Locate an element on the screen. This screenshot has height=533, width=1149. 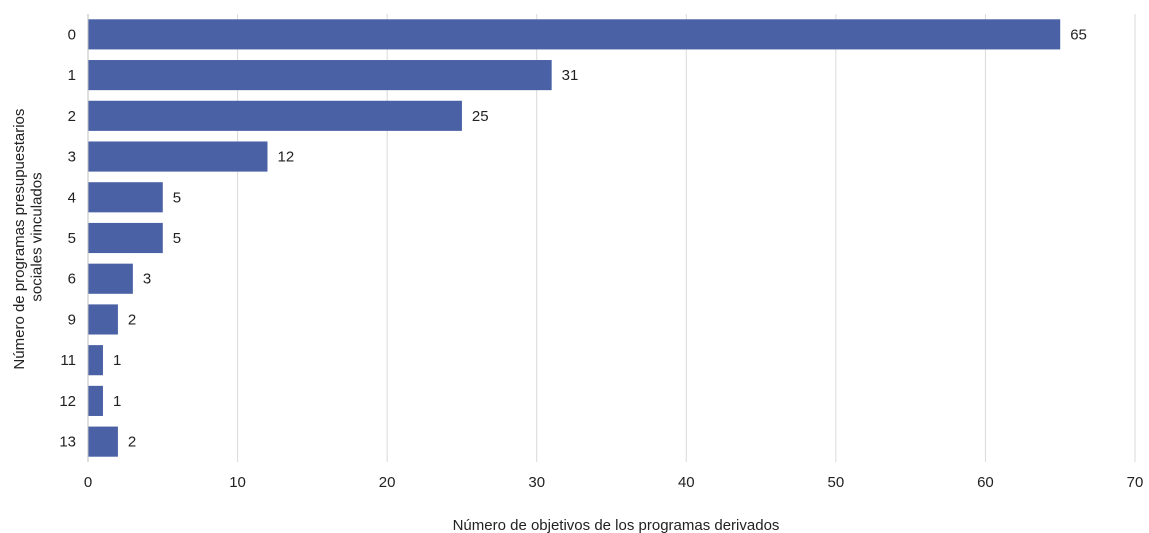
data-label: 31 is located at coordinates (570, 75).